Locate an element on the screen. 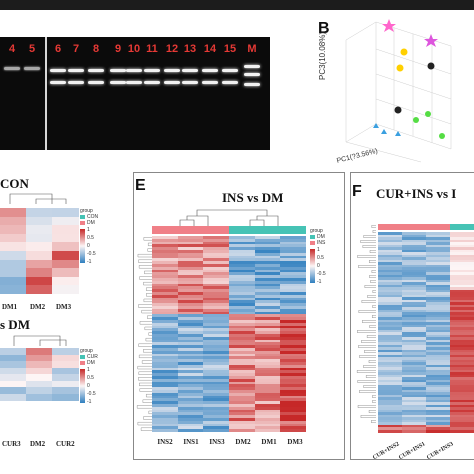 This screenshot has width=474, height=474. gel-lane-label: 11 is located at coordinates (152, 49).